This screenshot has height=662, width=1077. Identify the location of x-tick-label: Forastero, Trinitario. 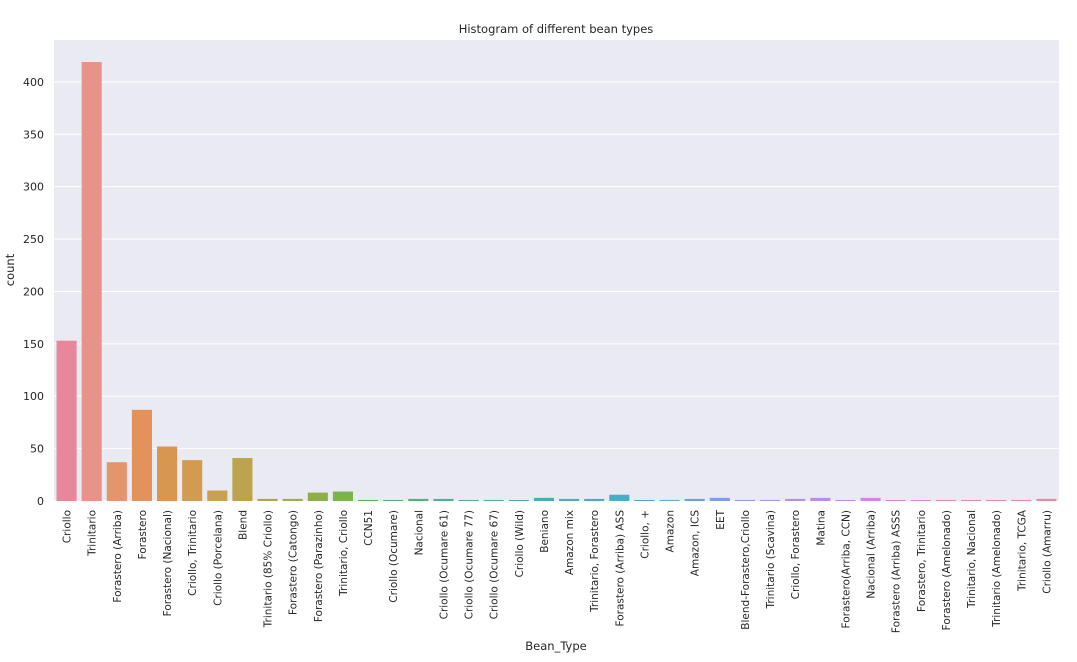
(922, 561).